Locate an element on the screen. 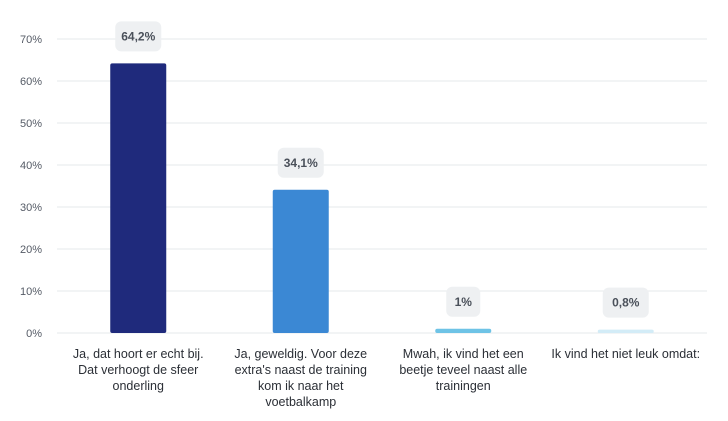 Image resolution: width=728 pixels, height=421 pixels. category-label-line: extra's naast de training is located at coordinates (301, 370).